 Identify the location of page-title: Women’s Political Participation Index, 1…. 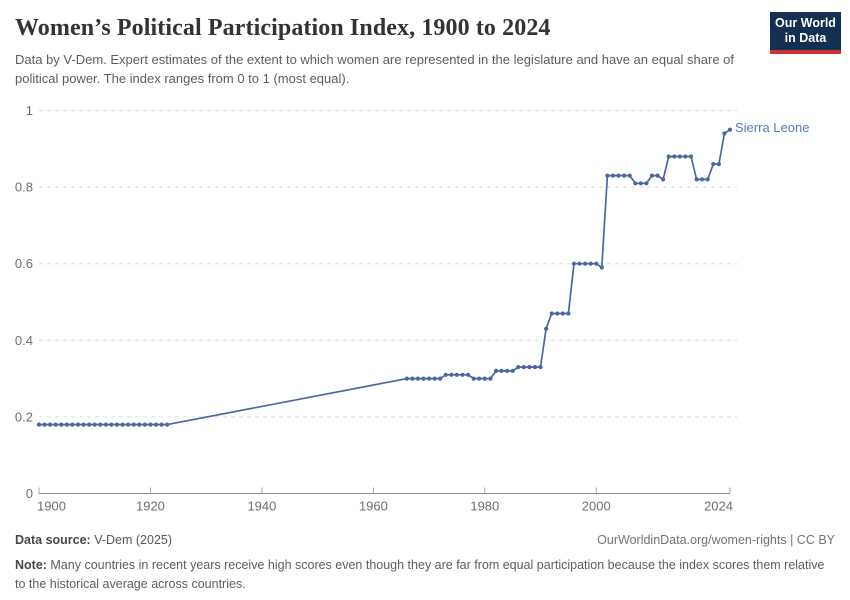
(283, 28).